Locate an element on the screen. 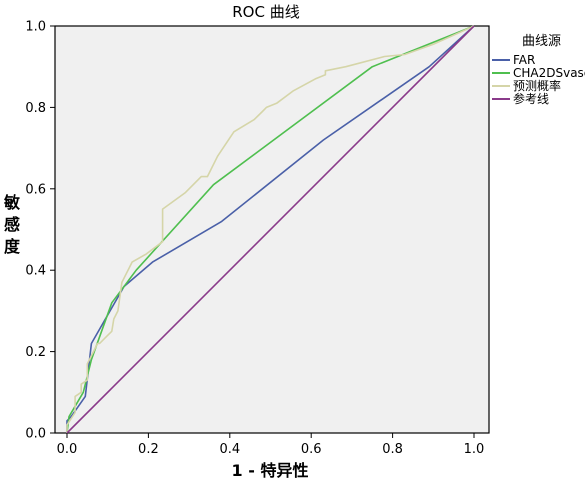 The height and width of the screenshot is (484, 585). chart-title: ROC 曲线 is located at coordinates (265, 12).